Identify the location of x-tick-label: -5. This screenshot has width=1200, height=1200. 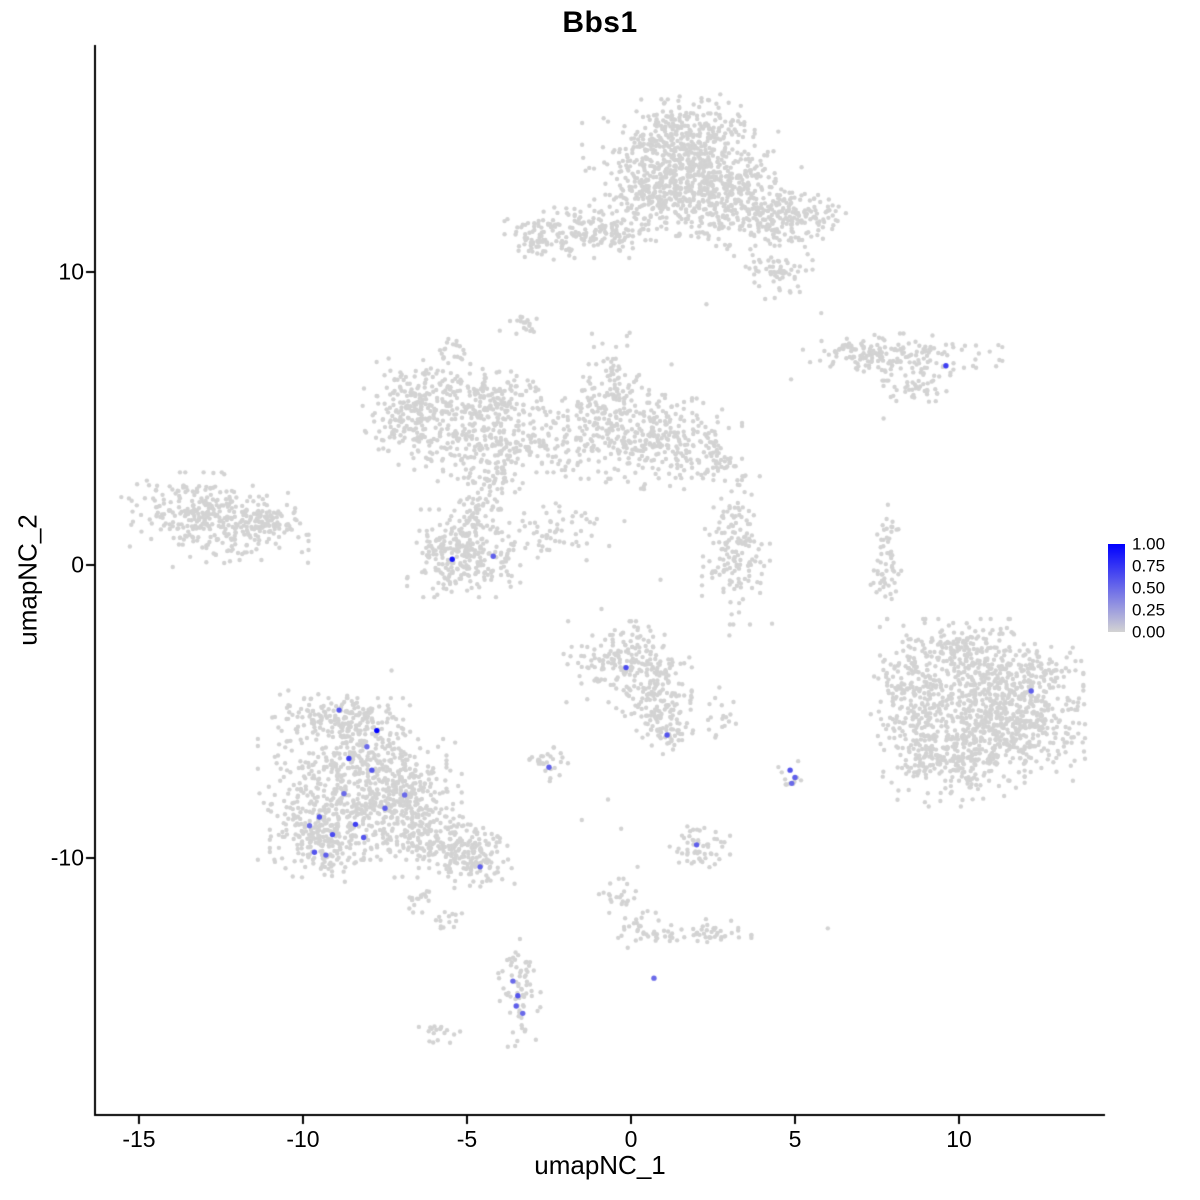
(467, 1139).